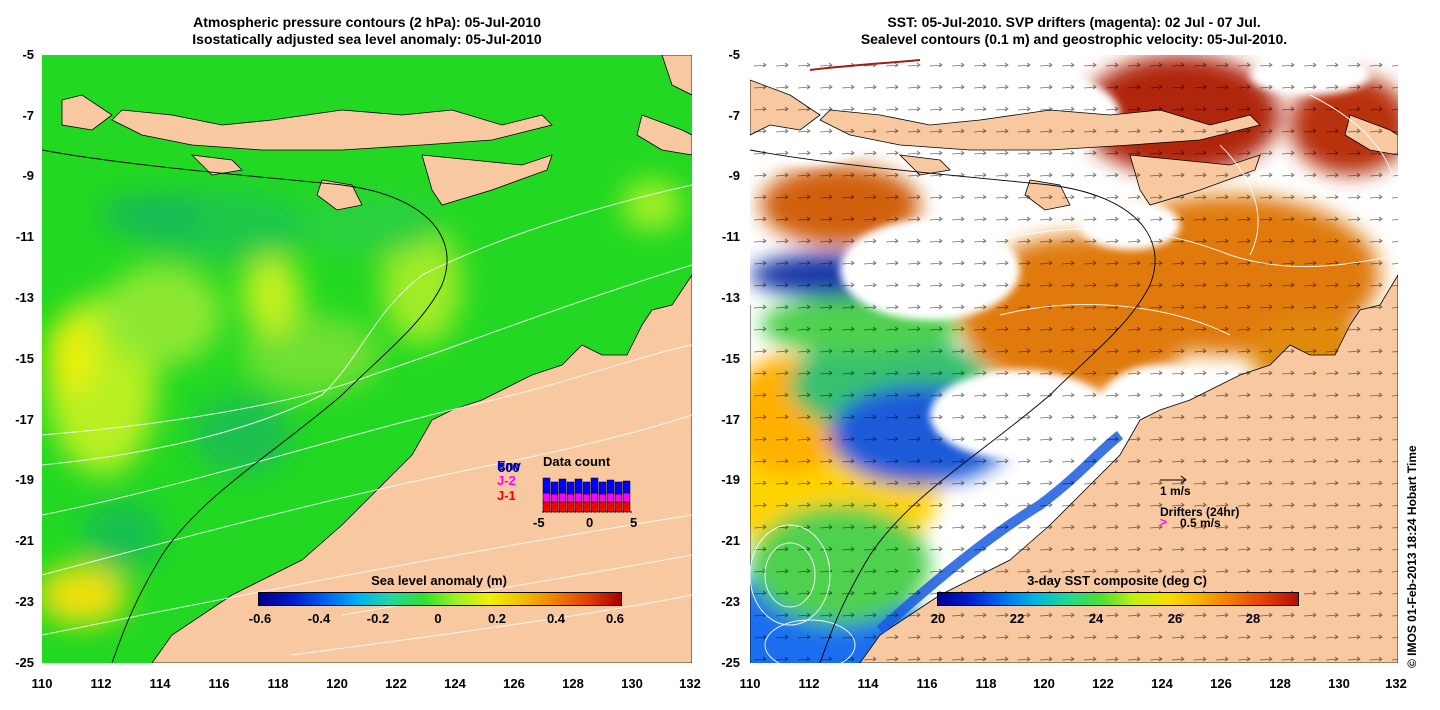 This screenshot has height=710, width=1440. Describe the element at coordinates (28, 175) in the screenshot. I see `left-y-tick: -9` at that location.